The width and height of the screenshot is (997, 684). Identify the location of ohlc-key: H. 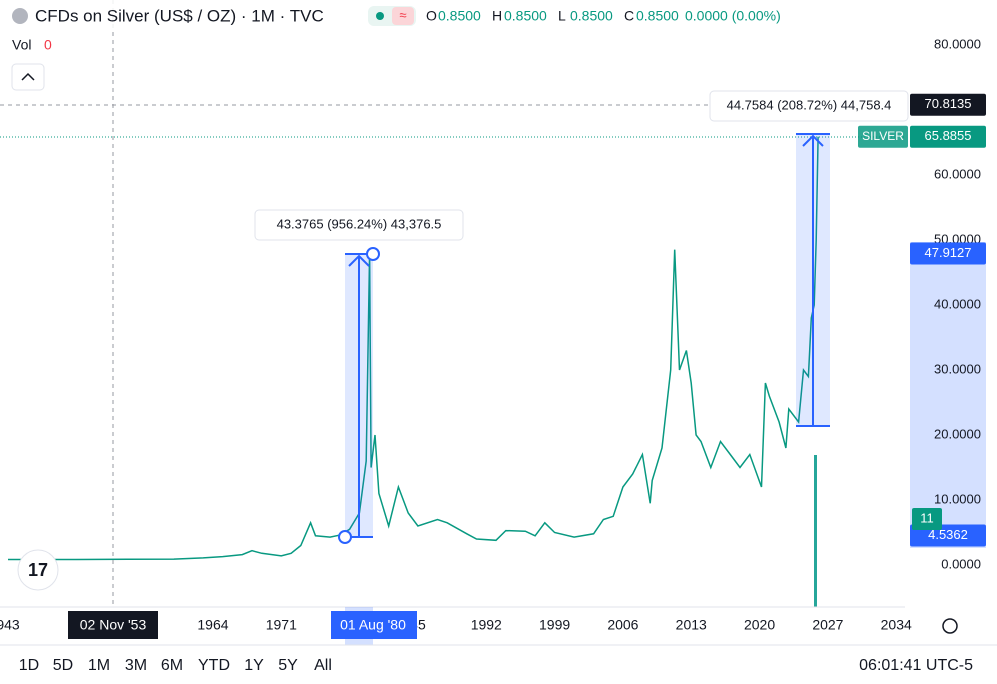
(497, 16).